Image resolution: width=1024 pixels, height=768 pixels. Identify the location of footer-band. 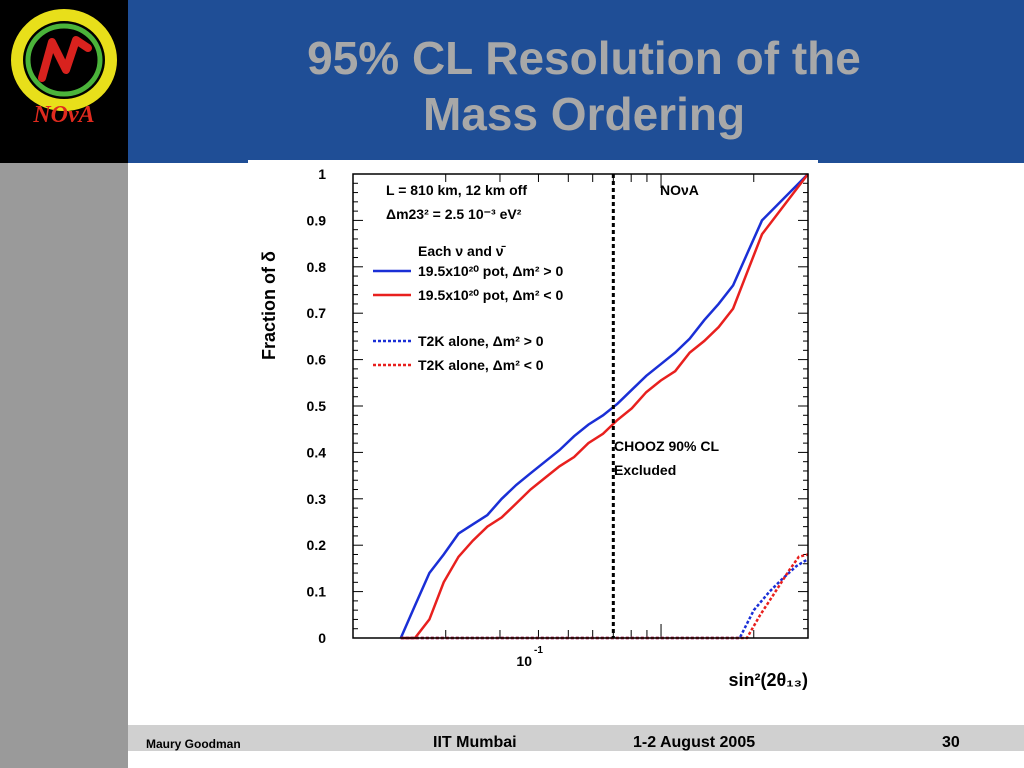
(576, 738).